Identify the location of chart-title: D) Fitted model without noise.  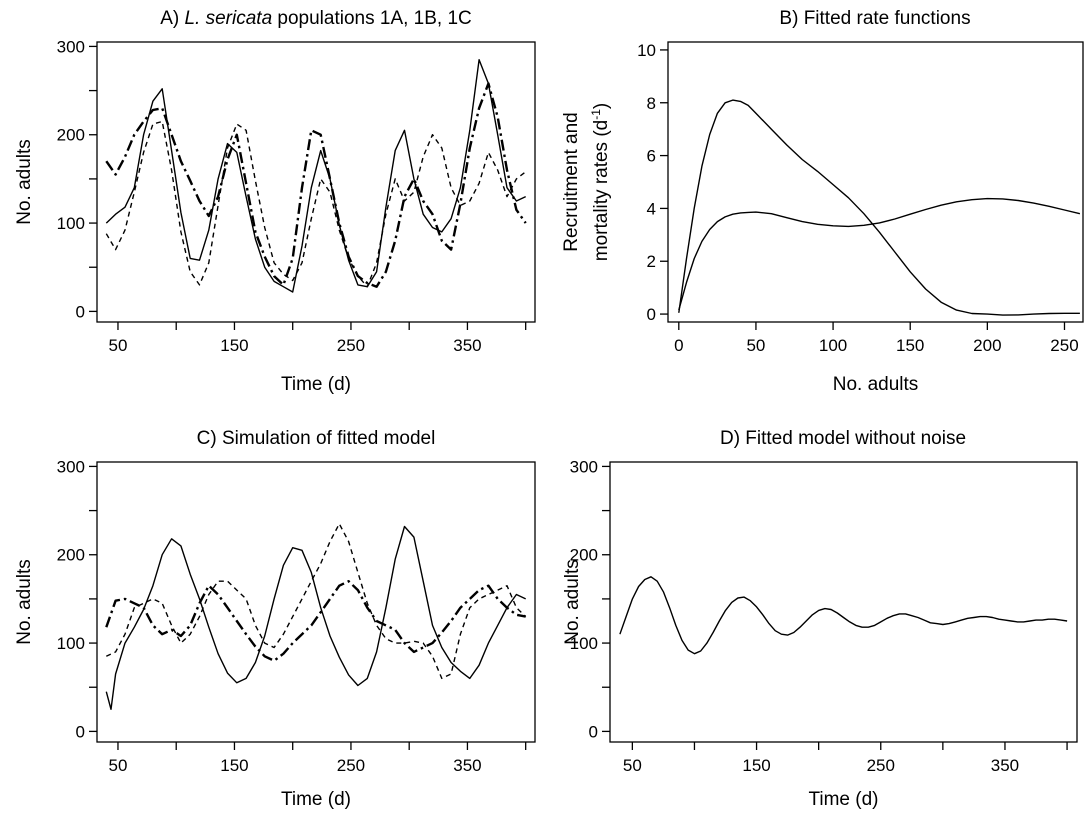
(843, 438).